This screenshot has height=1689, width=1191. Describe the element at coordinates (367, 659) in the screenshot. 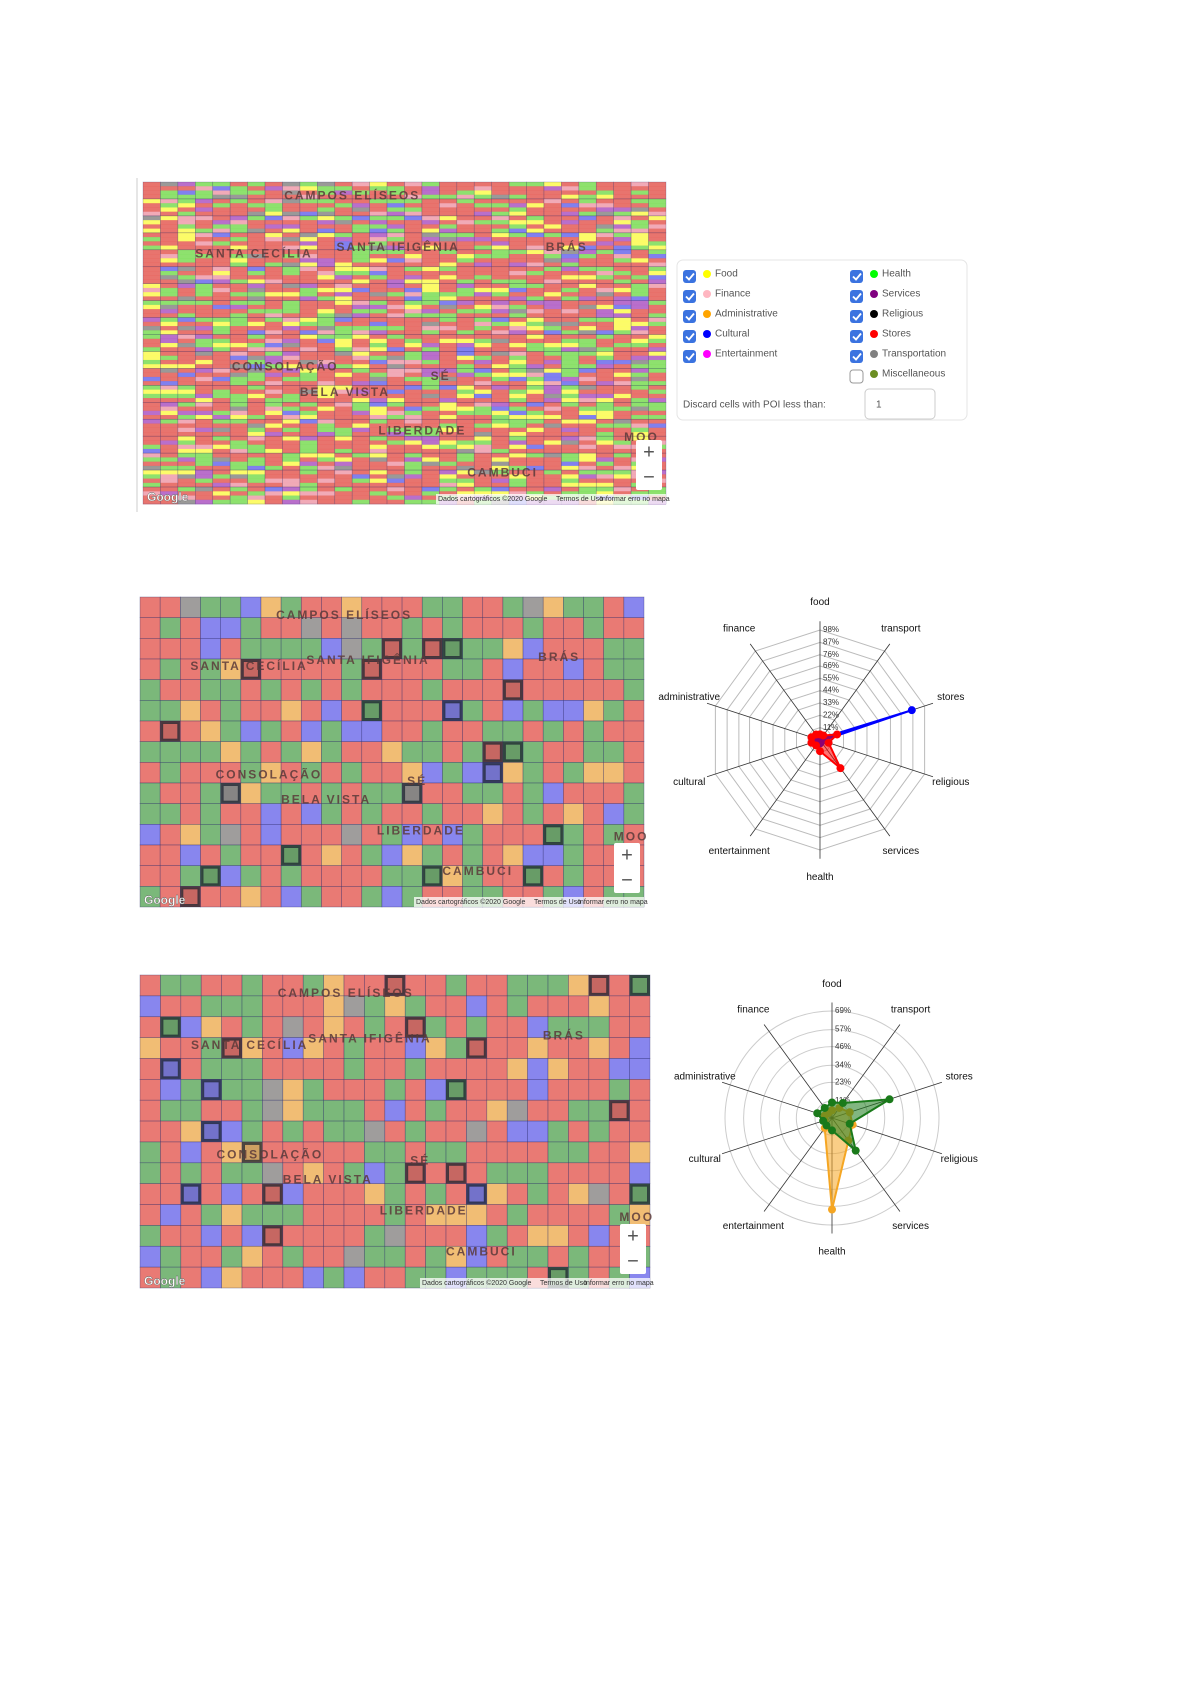

I see `place-label: SANTA IFIGÊNIA` at that location.